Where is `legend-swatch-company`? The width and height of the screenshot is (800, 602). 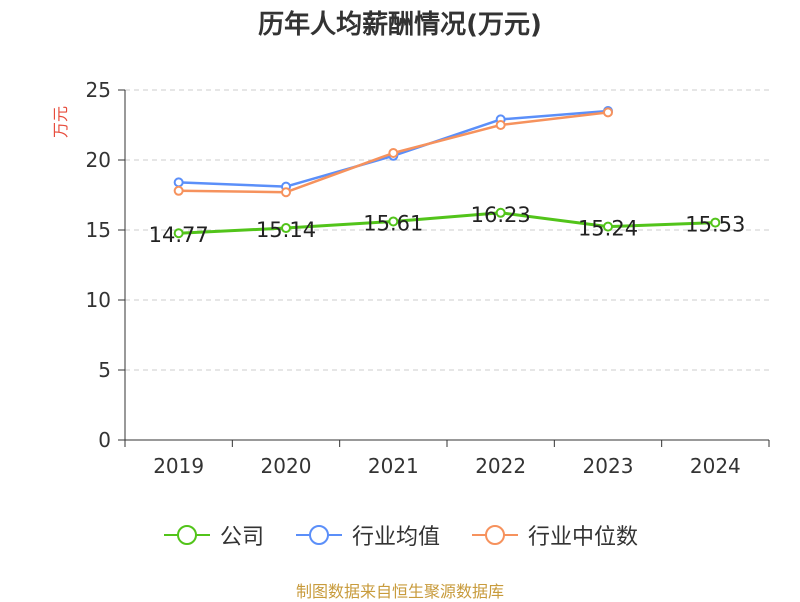 legend-swatch-company is located at coordinates (186, 535).